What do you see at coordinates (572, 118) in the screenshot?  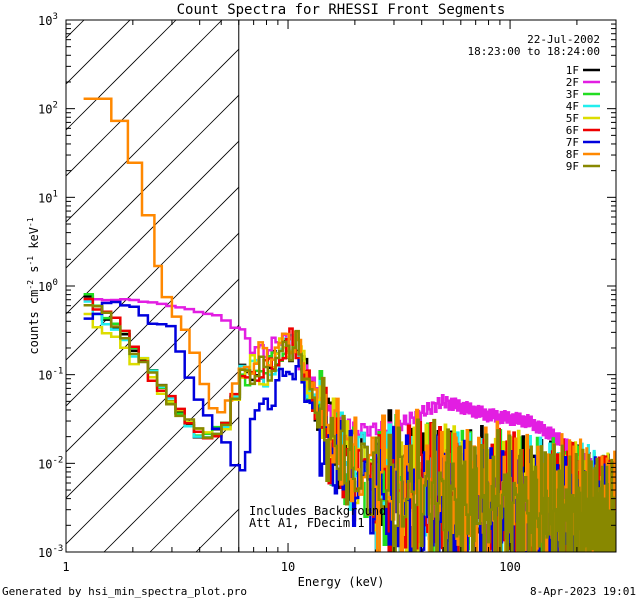 I see `legend-label-5F: 5F` at bounding box center [572, 118].